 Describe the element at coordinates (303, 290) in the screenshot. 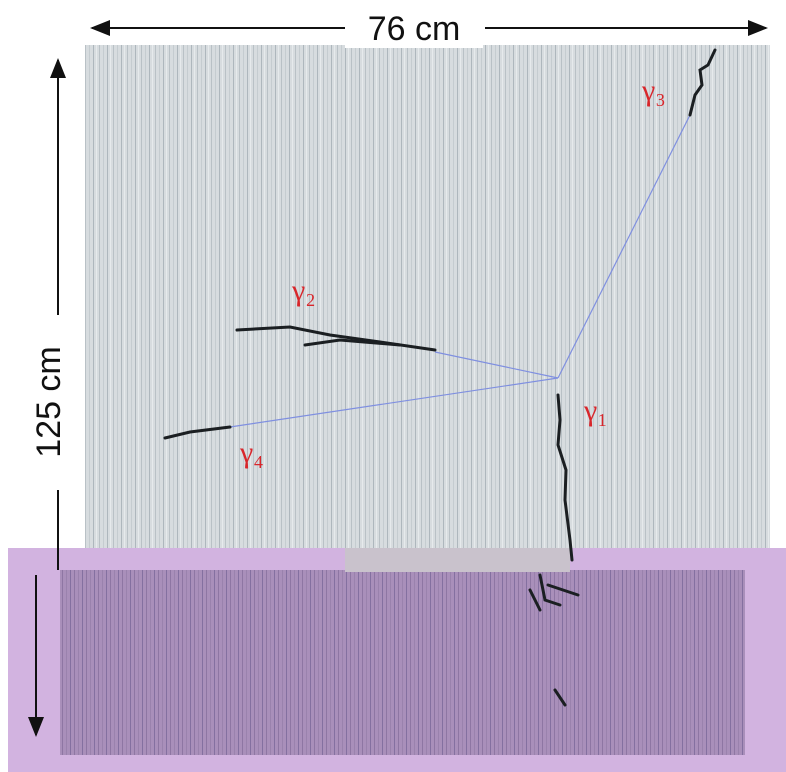

I see `gamma-label: γ₂` at that location.